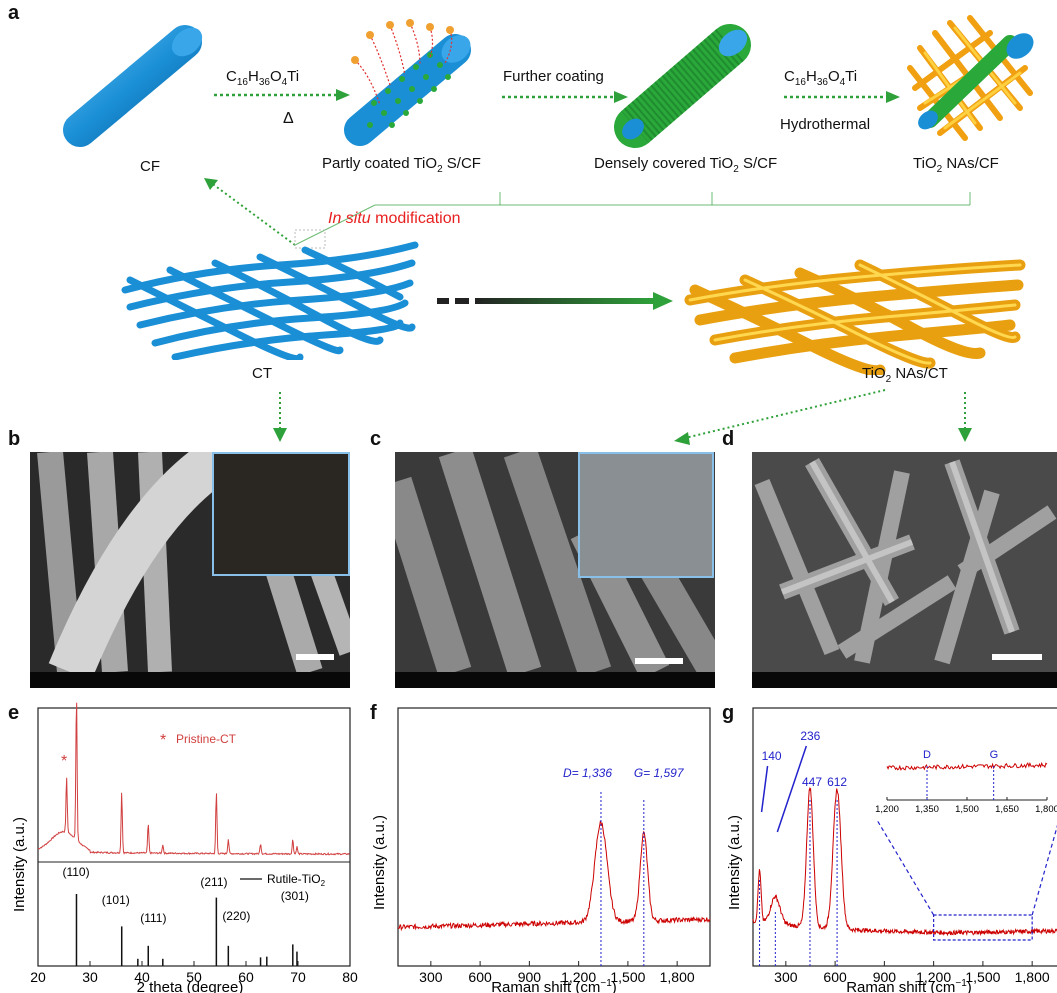 This screenshot has height=993, width=1057. What do you see at coordinates (927, 755) in the screenshot?
I see `raman-inset-marker-label: D` at bounding box center [927, 755].